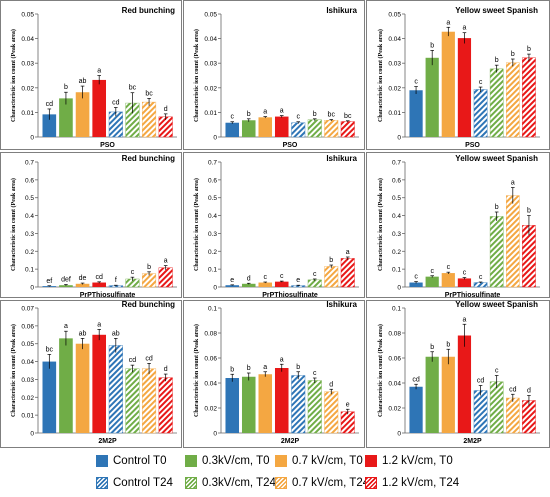  Describe the element at coordinates (134, 483) in the screenshot. I see `legend-item: Control T24` at that location.